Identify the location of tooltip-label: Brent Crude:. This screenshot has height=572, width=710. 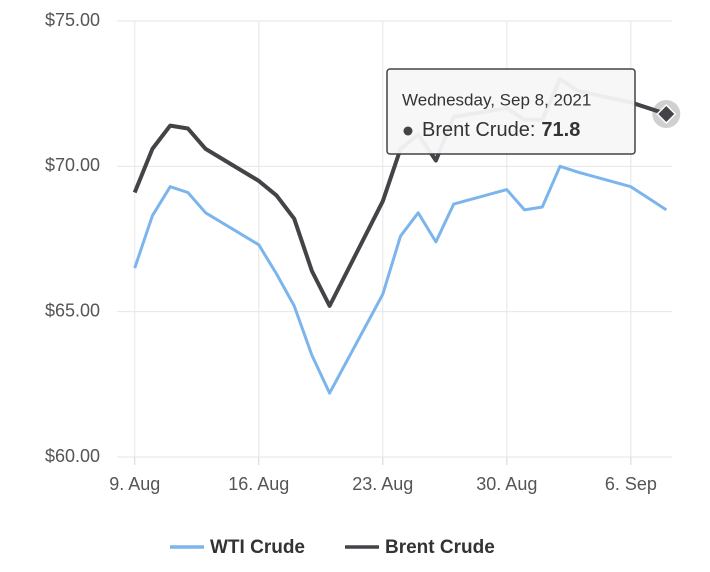
(478, 130).